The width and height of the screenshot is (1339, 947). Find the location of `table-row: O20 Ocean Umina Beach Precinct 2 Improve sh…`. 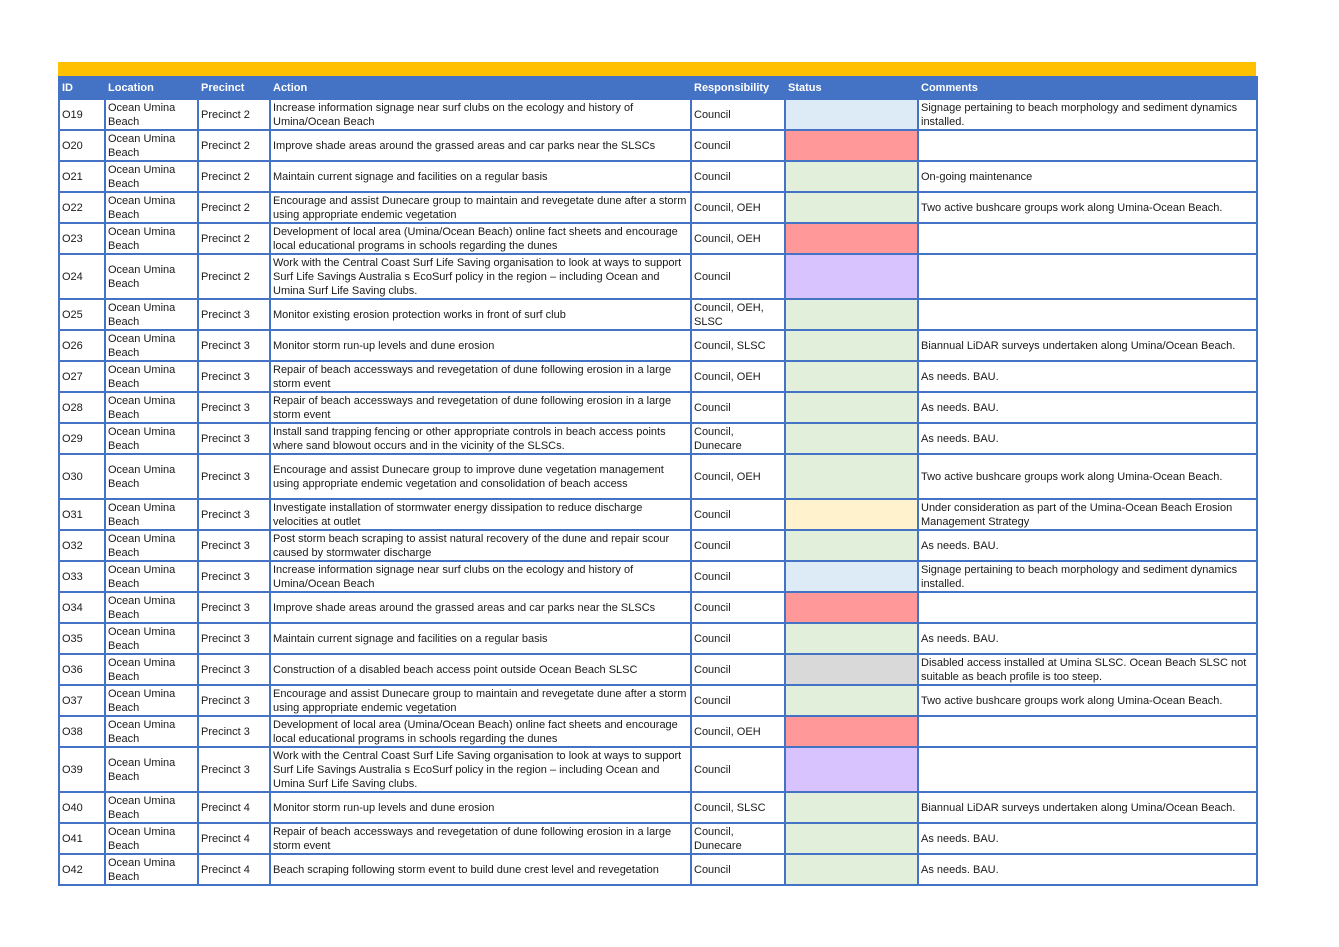

table-row: O20 Ocean Umina Beach Precinct 2 Improve sh… is located at coordinates (658, 145).